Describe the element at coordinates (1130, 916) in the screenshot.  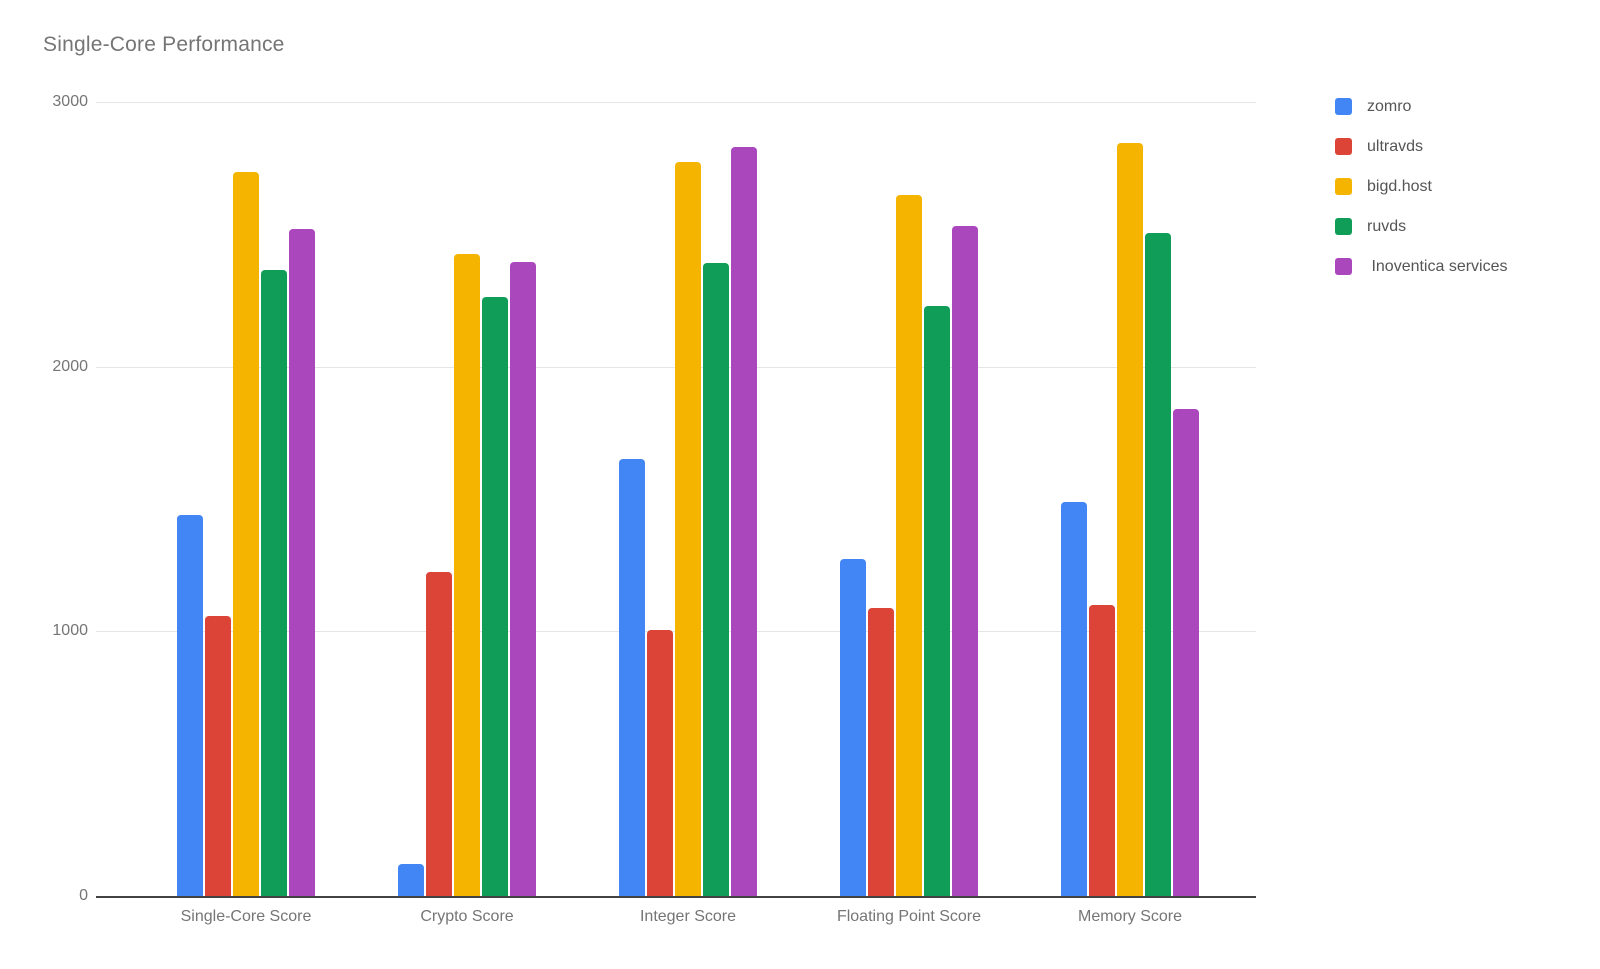
I see `x-axis-category-label: Memory Score` at that location.